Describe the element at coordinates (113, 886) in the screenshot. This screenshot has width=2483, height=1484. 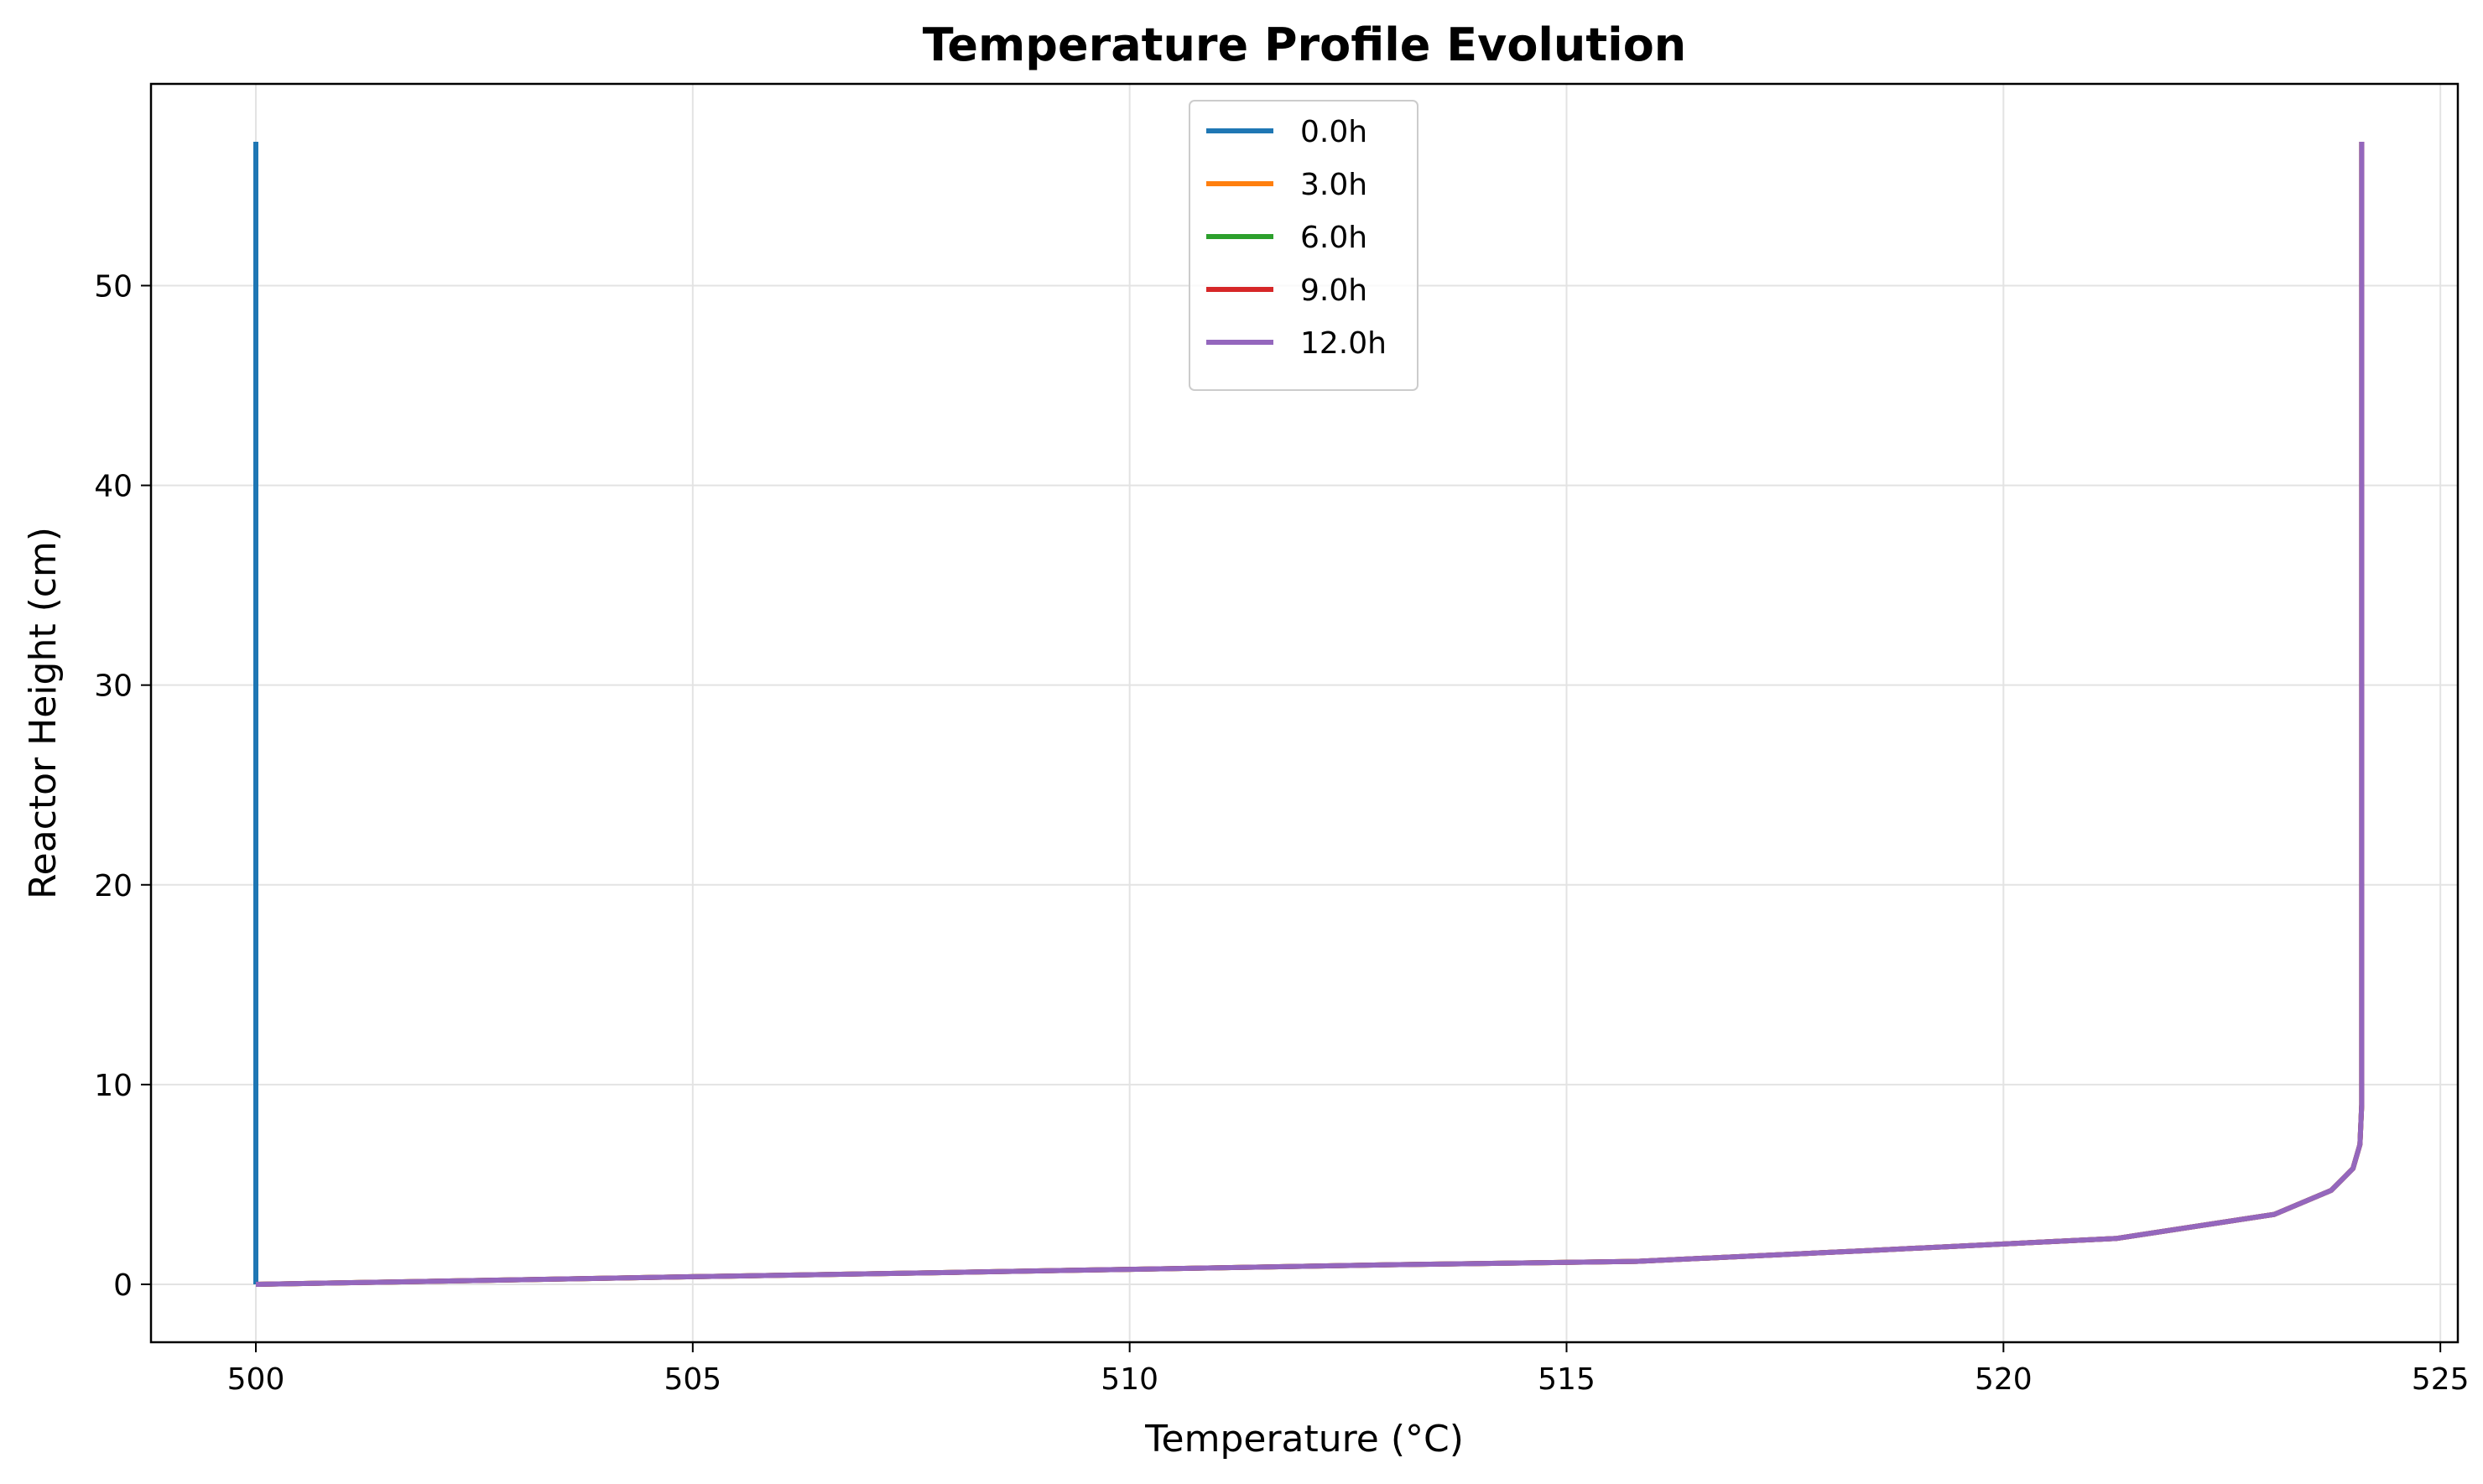
I see `y-tick-label: 20` at that location.